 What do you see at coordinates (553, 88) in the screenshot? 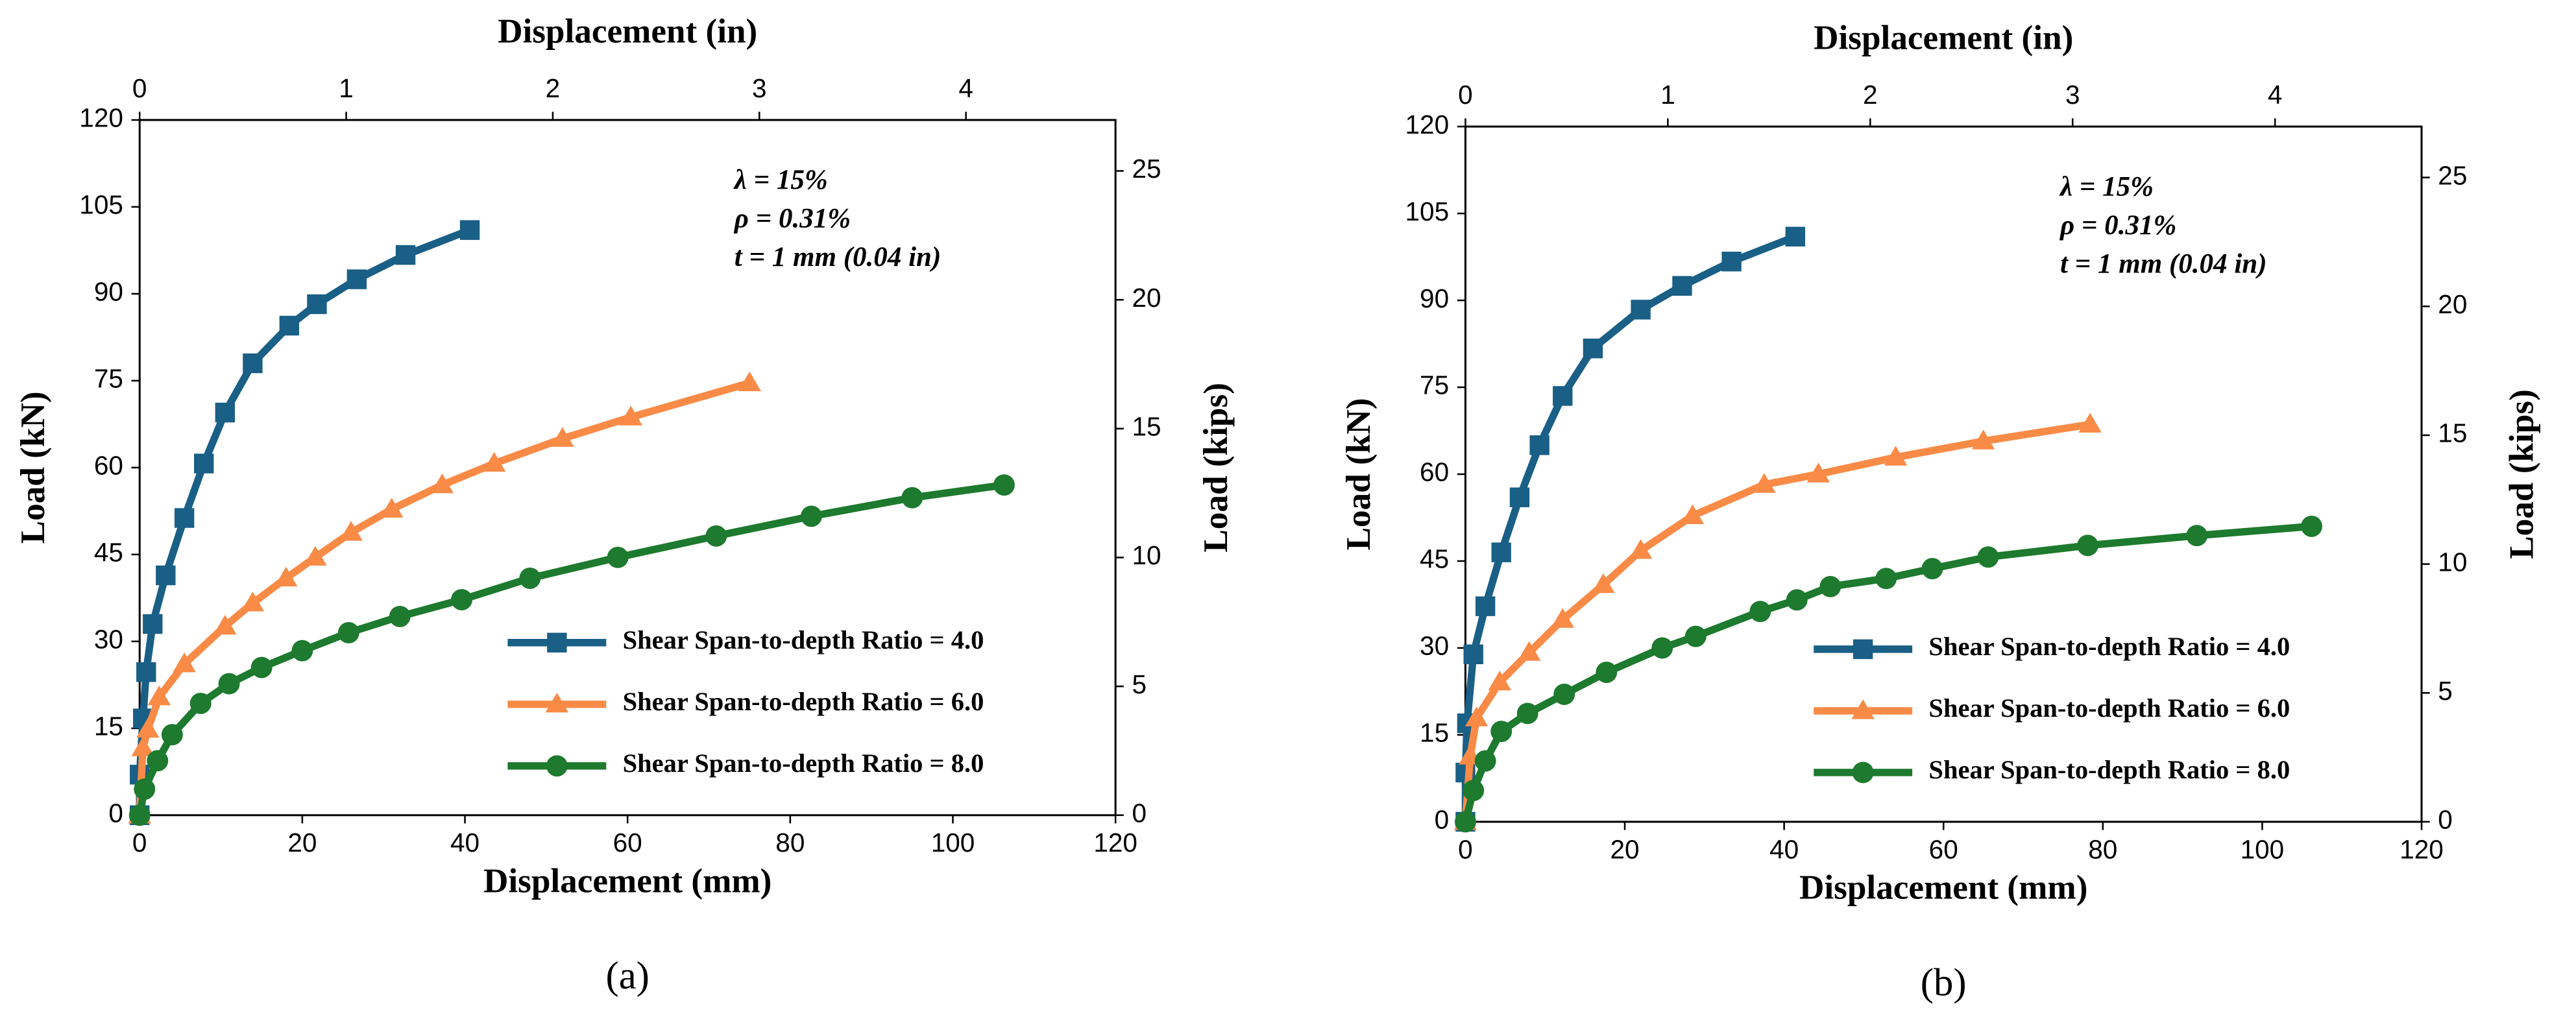
I see `x2-tick-label: 2` at bounding box center [553, 88].